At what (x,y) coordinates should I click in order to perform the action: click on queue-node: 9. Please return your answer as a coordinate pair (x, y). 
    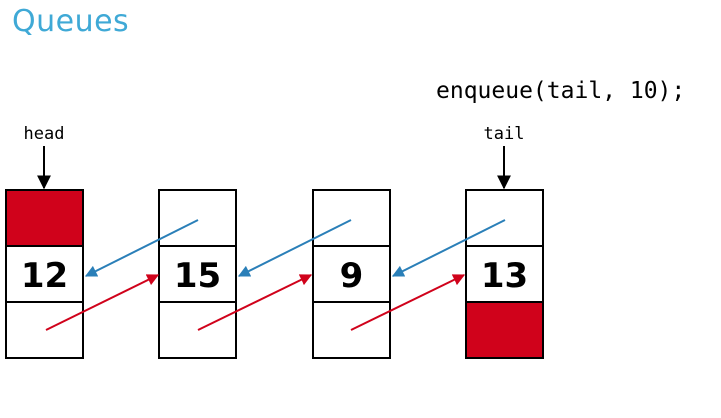
    Looking at the image, I should click on (351, 274).